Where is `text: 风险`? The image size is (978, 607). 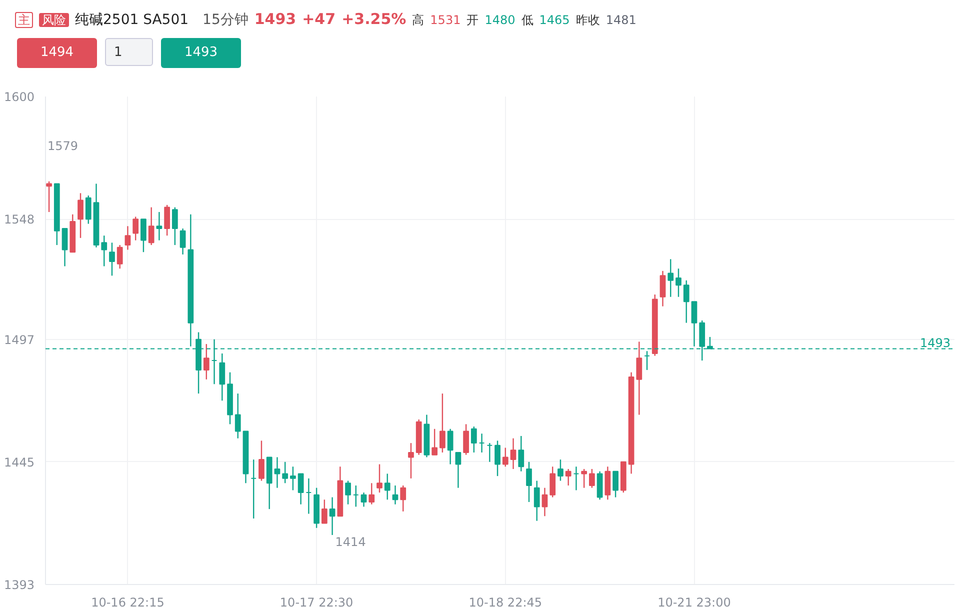 text: 风险 is located at coordinates (54, 20).